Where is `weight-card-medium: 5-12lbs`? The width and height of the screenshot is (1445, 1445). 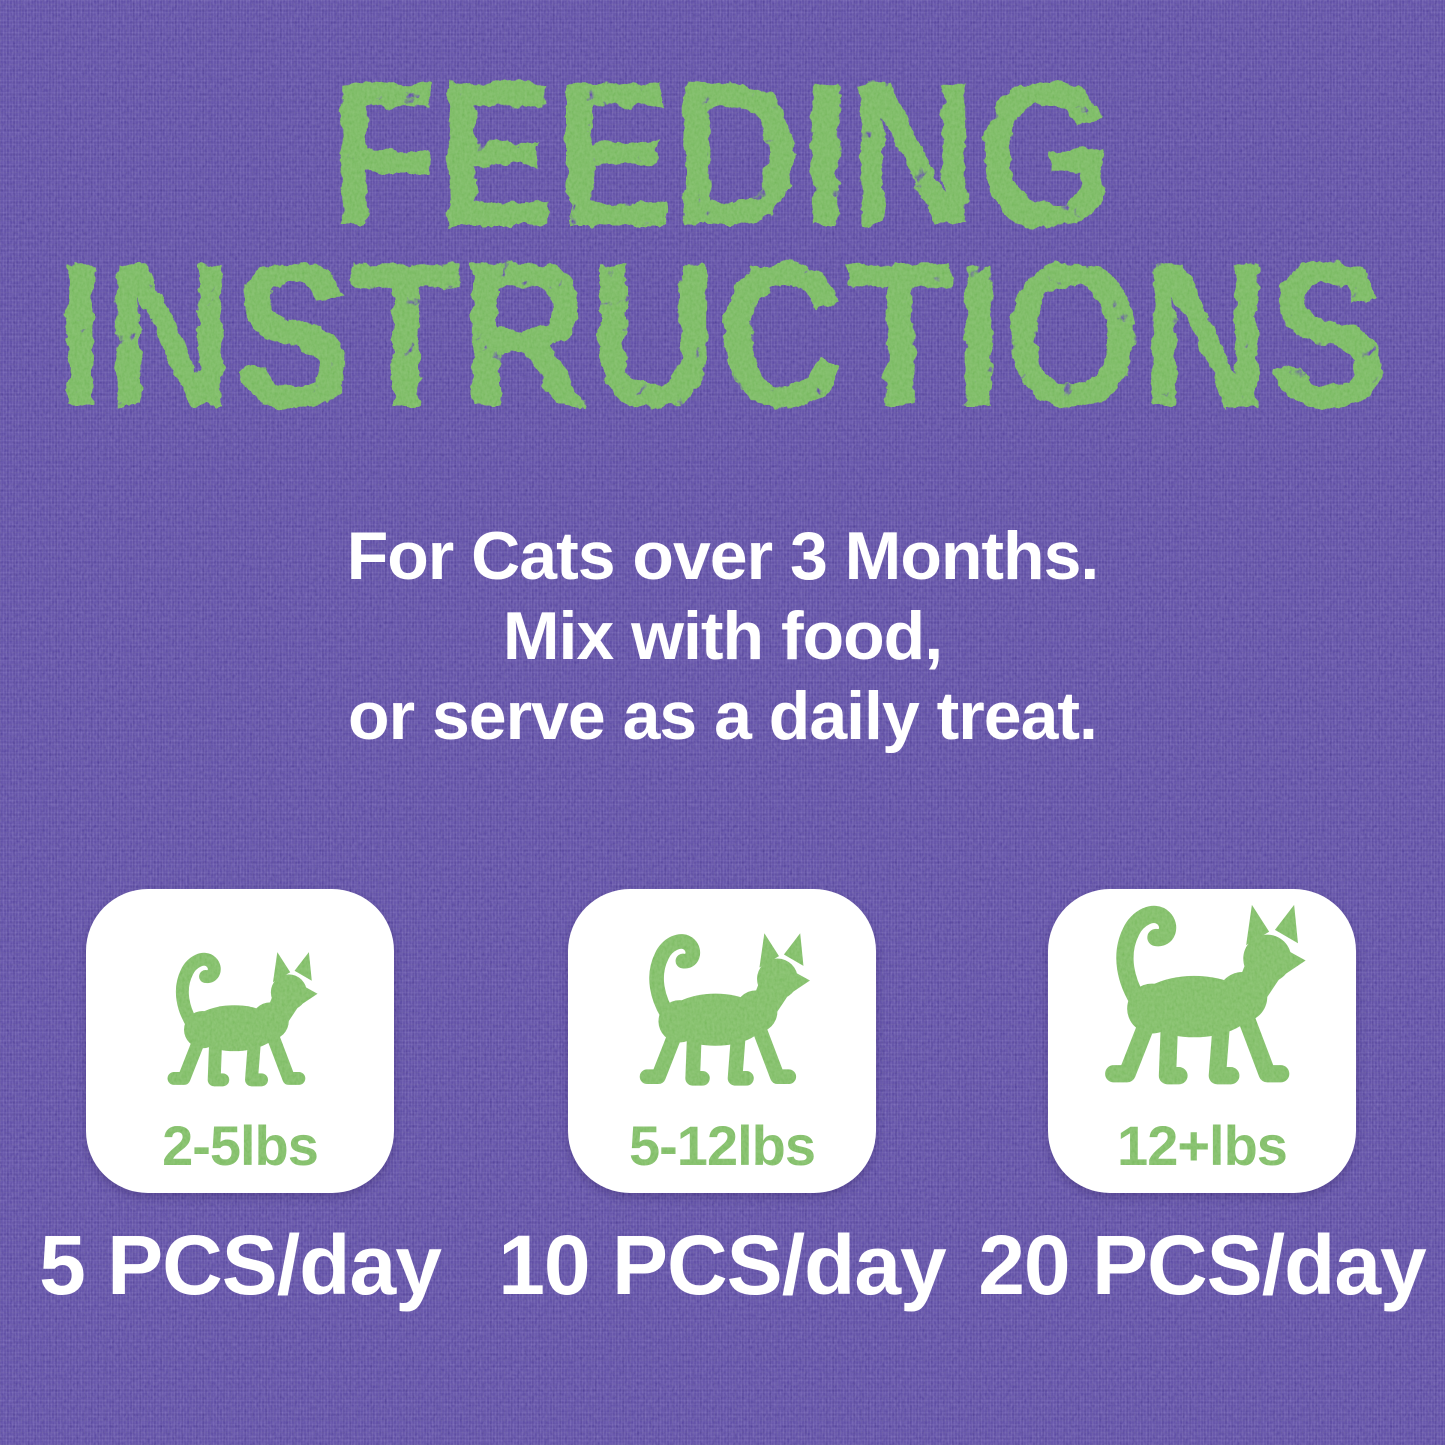 weight-card-medium: 5-12lbs is located at coordinates (722, 1041).